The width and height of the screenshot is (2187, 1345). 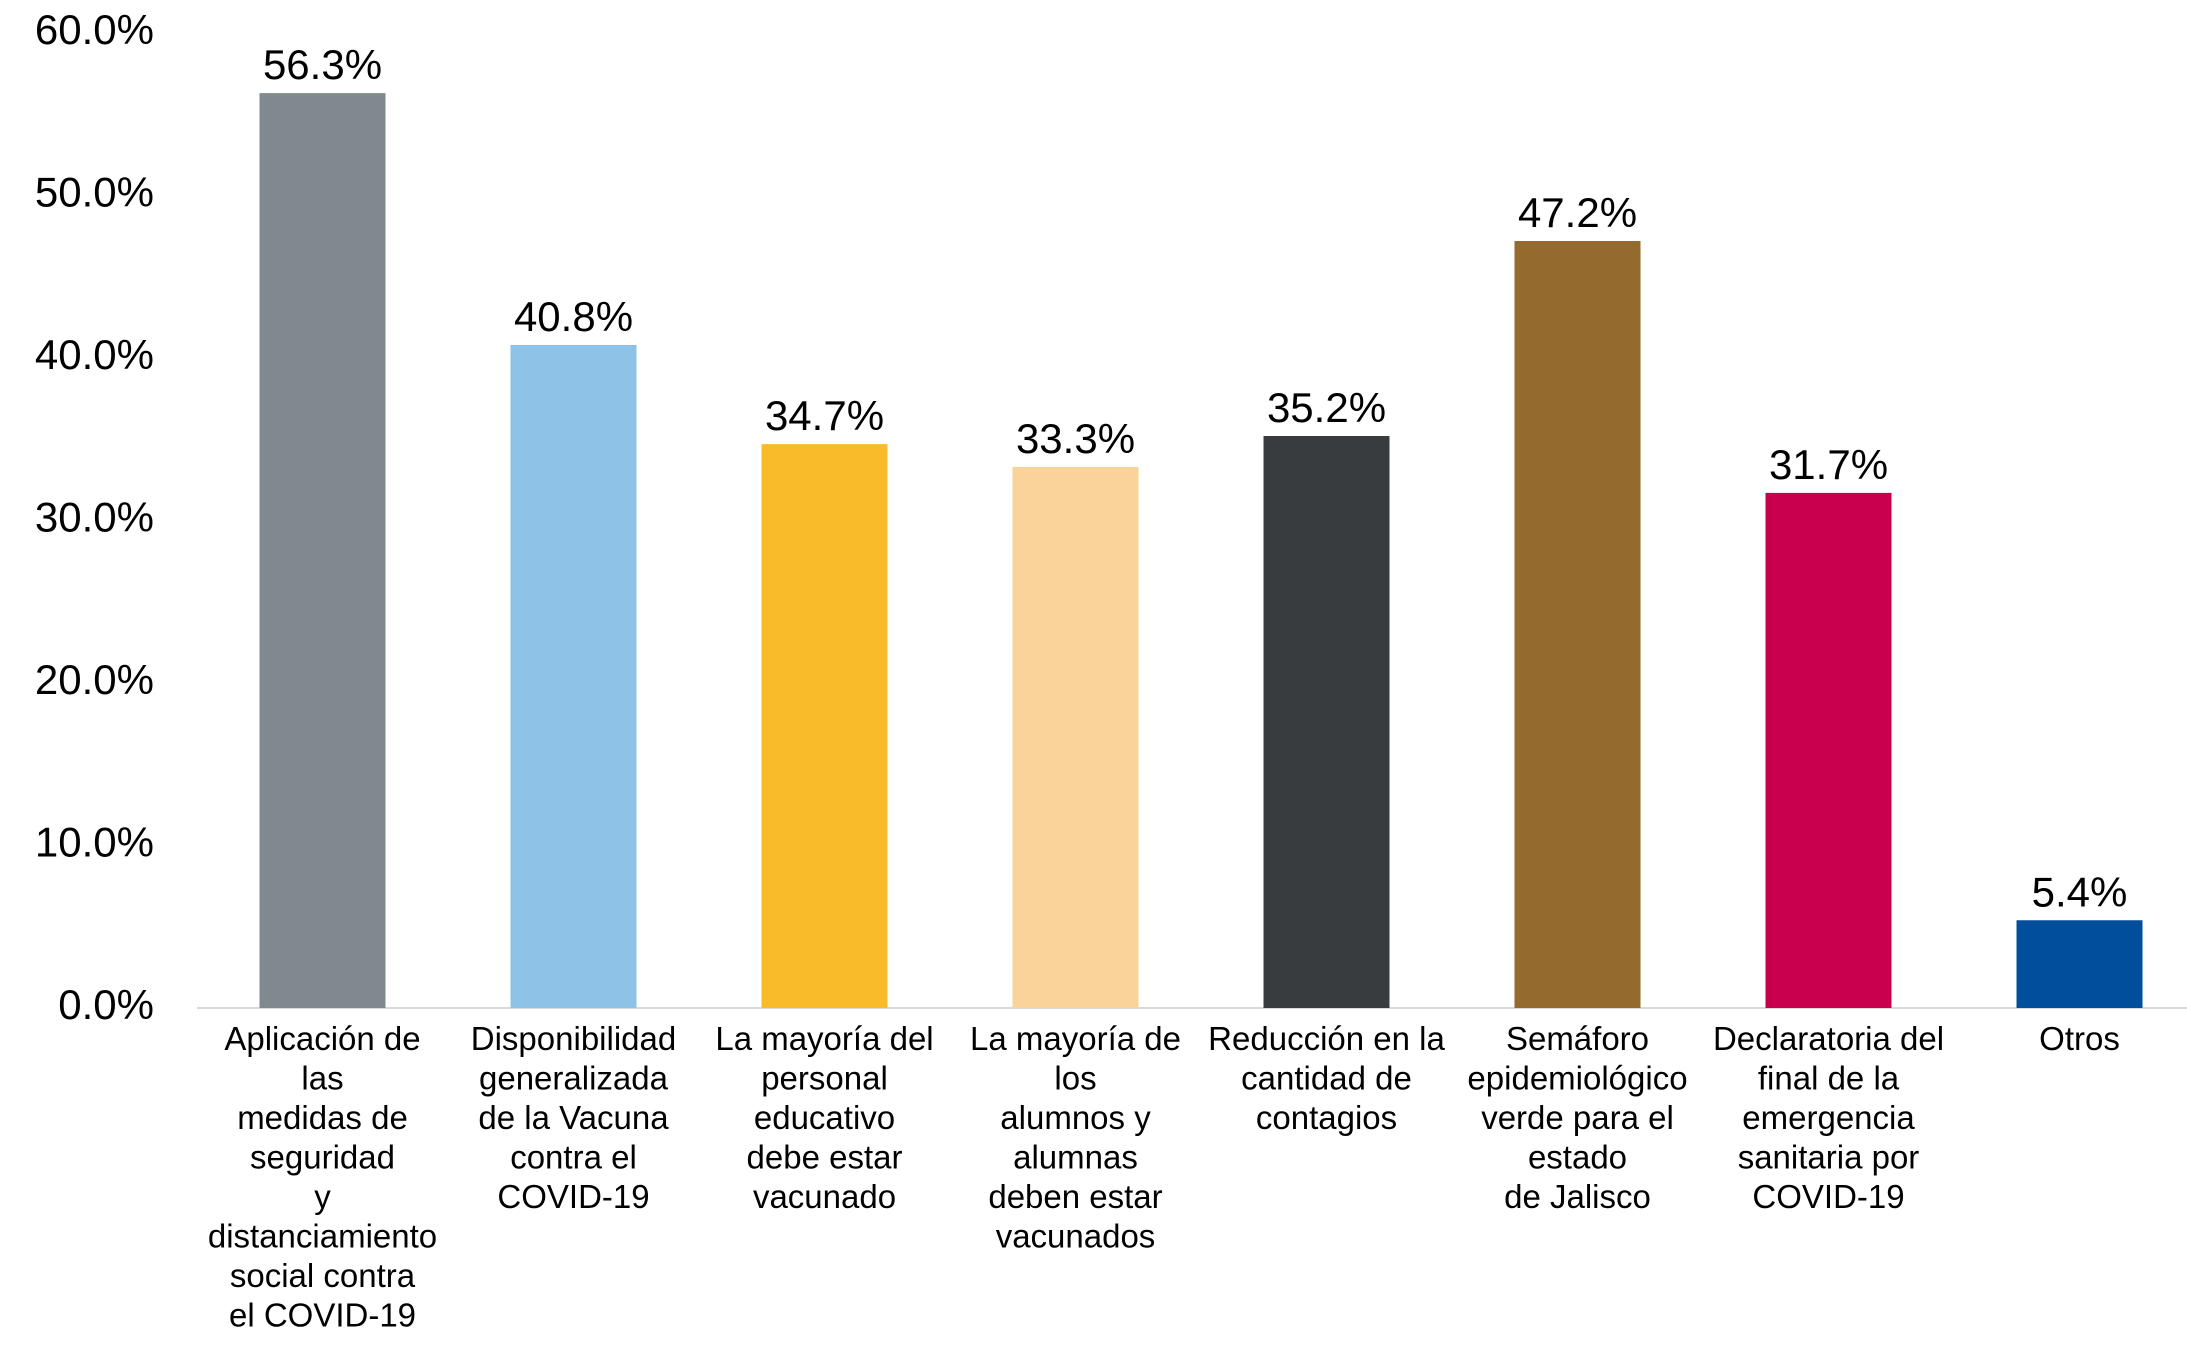 I want to click on value-label: 31.7%, so click(x=1828, y=464).